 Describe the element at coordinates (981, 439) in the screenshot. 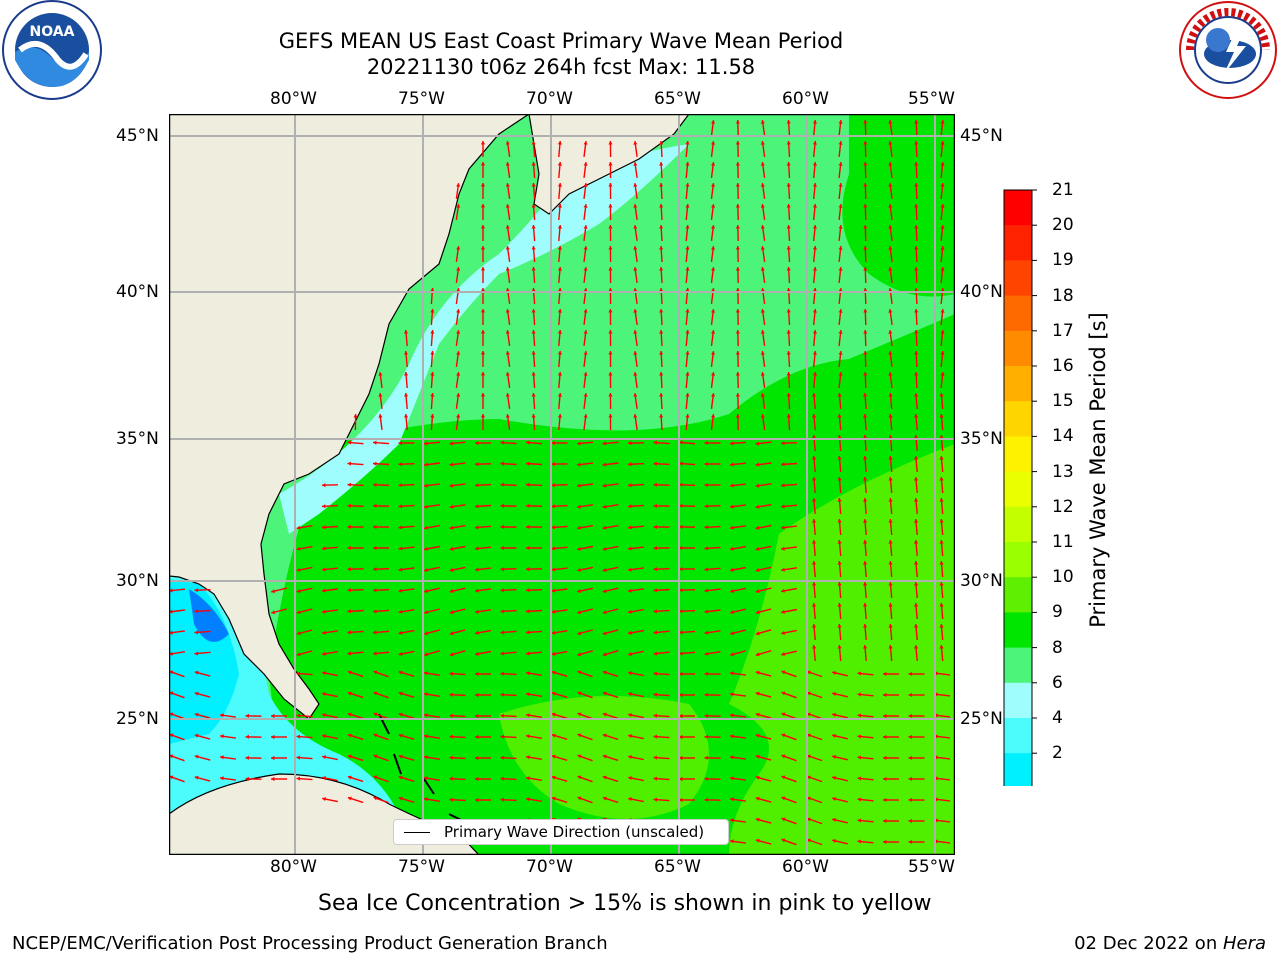

I see `lat-tick-right-35n: 35°N` at that location.